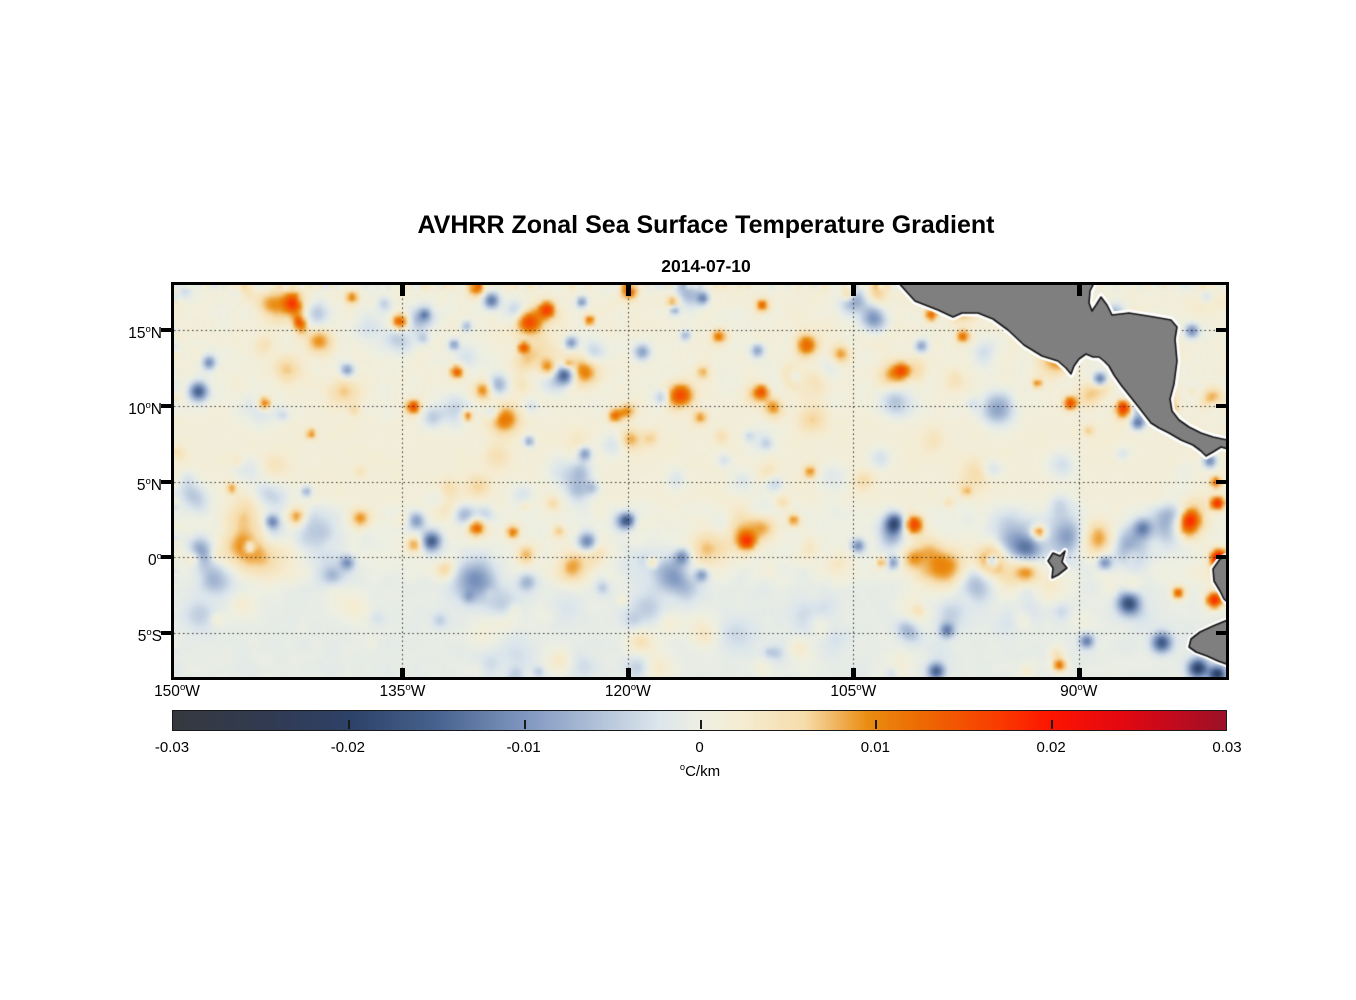 The height and width of the screenshot is (1000, 1356). Describe the element at coordinates (347, 747) in the screenshot. I see `colorbar-tick-label: -0.02` at that location.